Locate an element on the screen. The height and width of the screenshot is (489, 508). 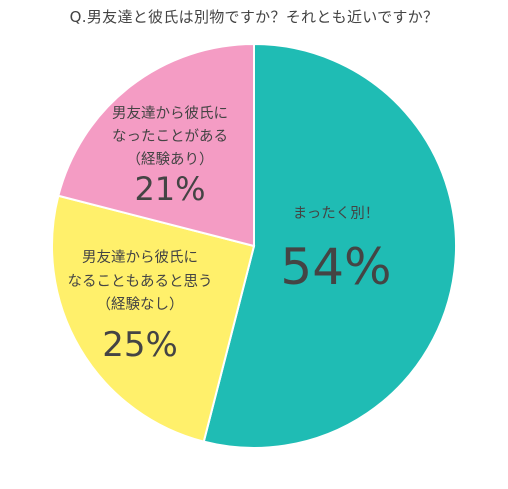
slice-label-3-line-3: （経験あり） is located at coordinates (170, 159).